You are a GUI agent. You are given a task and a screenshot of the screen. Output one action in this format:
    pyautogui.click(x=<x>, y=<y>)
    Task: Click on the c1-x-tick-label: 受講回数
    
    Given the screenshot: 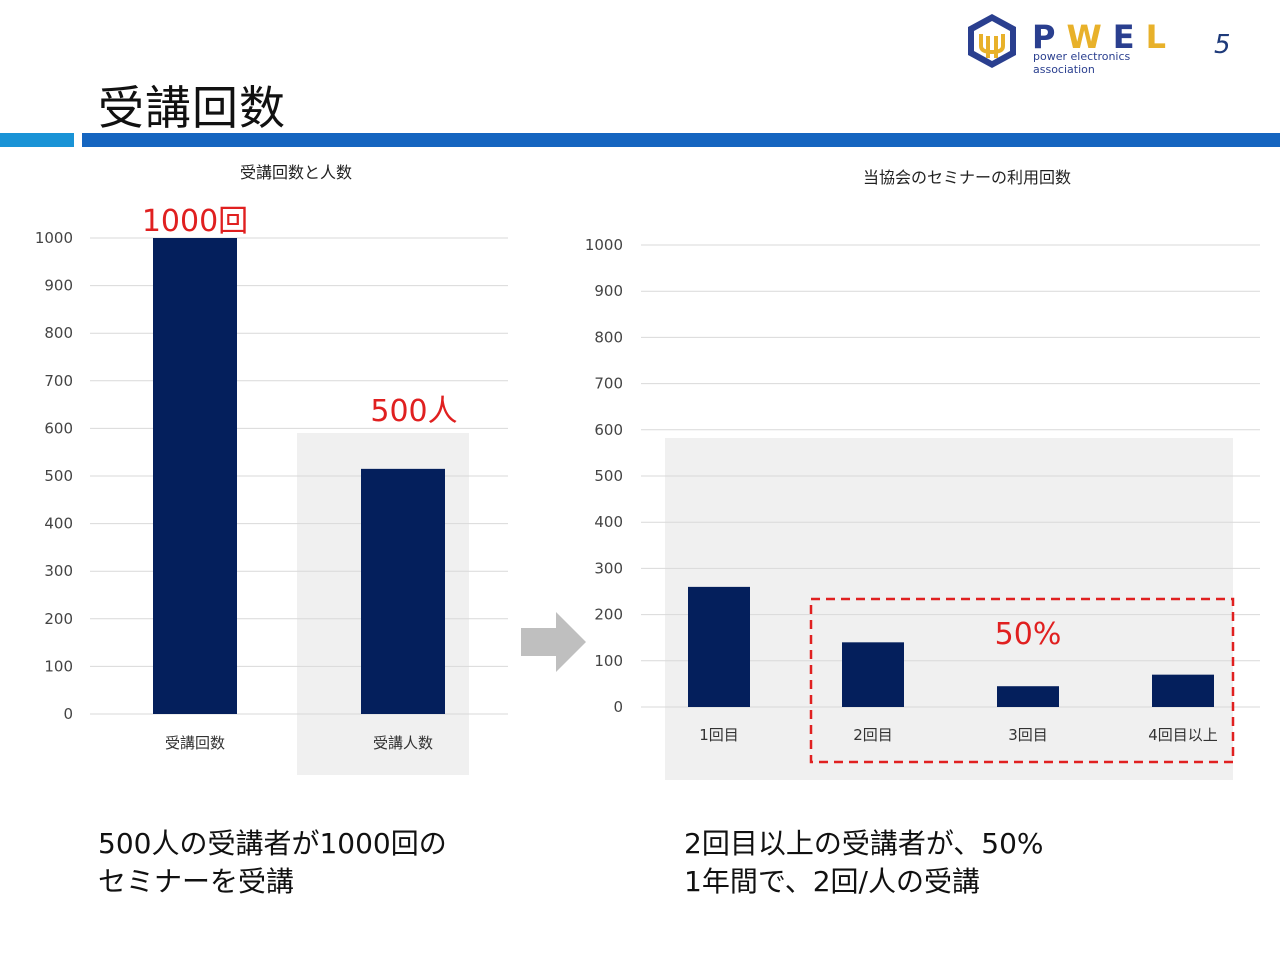 What is the action you would take?
    pyautogui.click(x=195, y=743)
    